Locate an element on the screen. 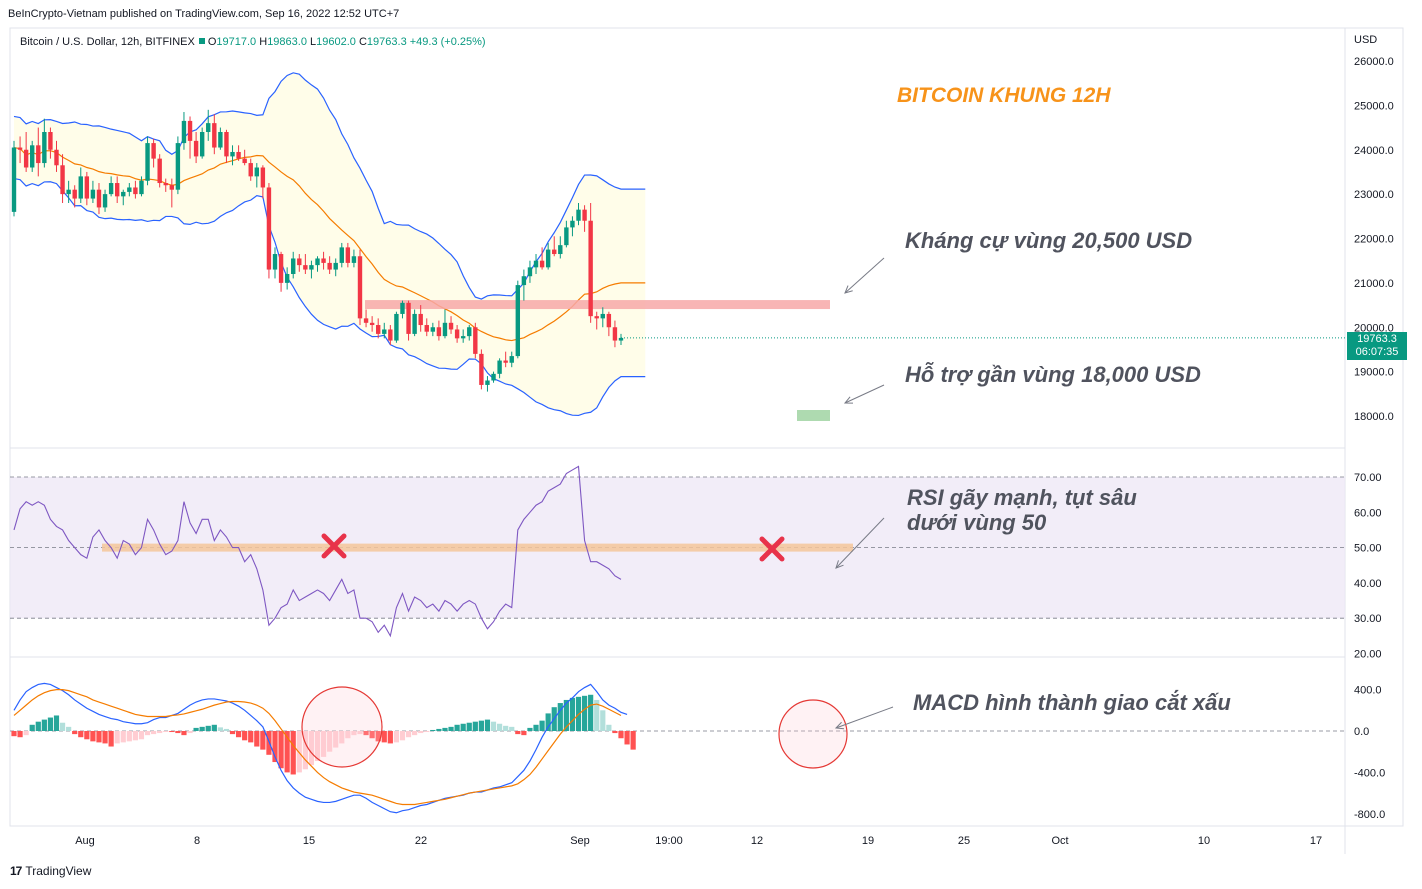 The width and height of the screenshot is (1422, 889). macd-crossover-circle is located at coordinates (342, 727).